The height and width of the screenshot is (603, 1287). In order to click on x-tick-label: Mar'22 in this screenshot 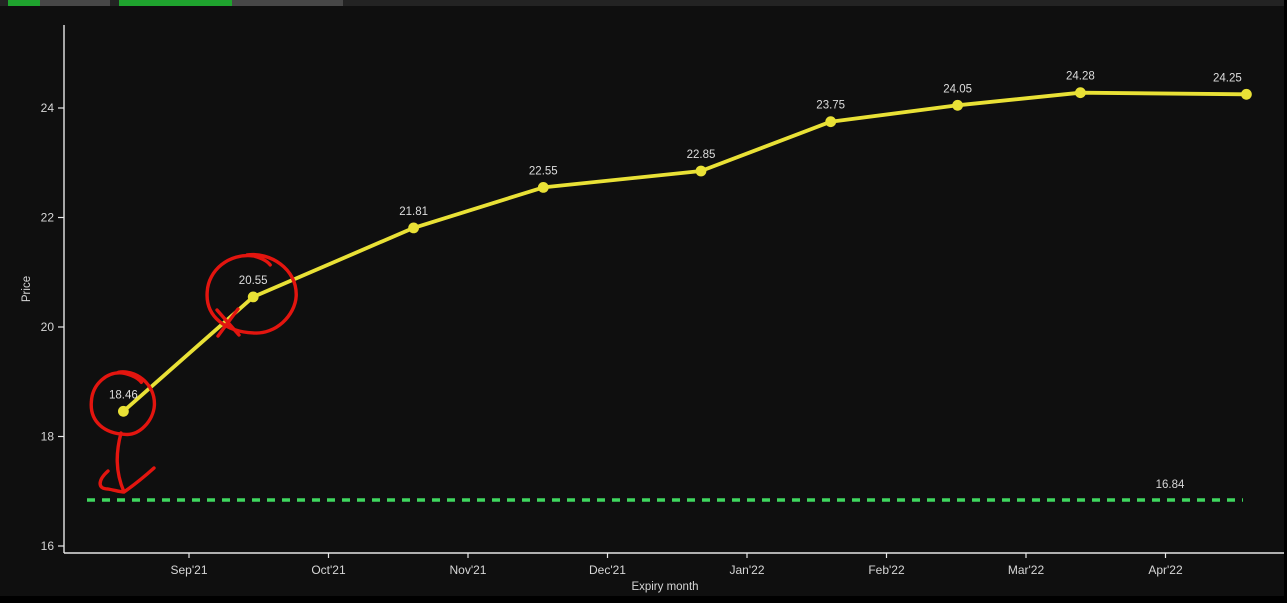, I will do `click(1026, 570)`.